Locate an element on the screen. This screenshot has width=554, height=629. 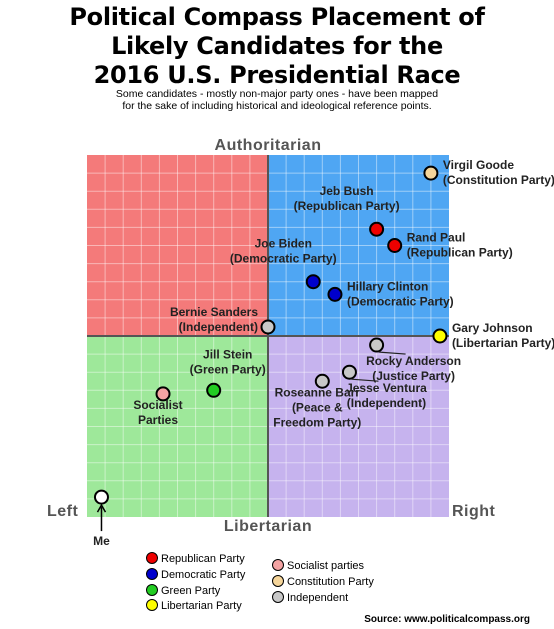
candidate-label-line: Socialist is located at coordinates (157, 405).